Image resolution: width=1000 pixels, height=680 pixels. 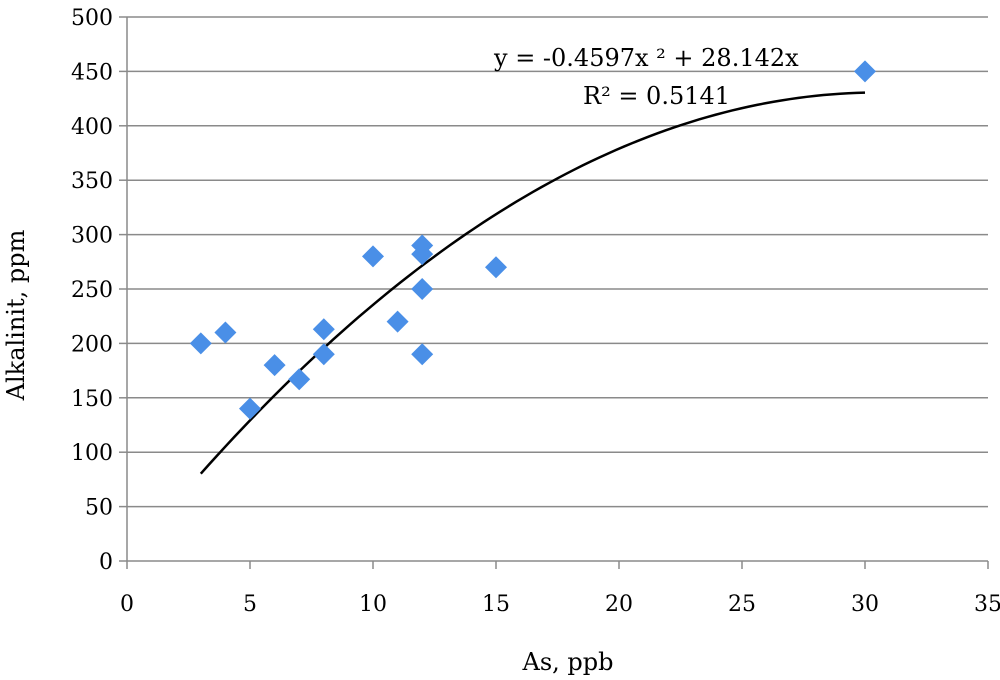 What do you see at coordinates (127, 604) in the screenshot?
I see `x-tick-label: 0` at bounding box center [127, 604].